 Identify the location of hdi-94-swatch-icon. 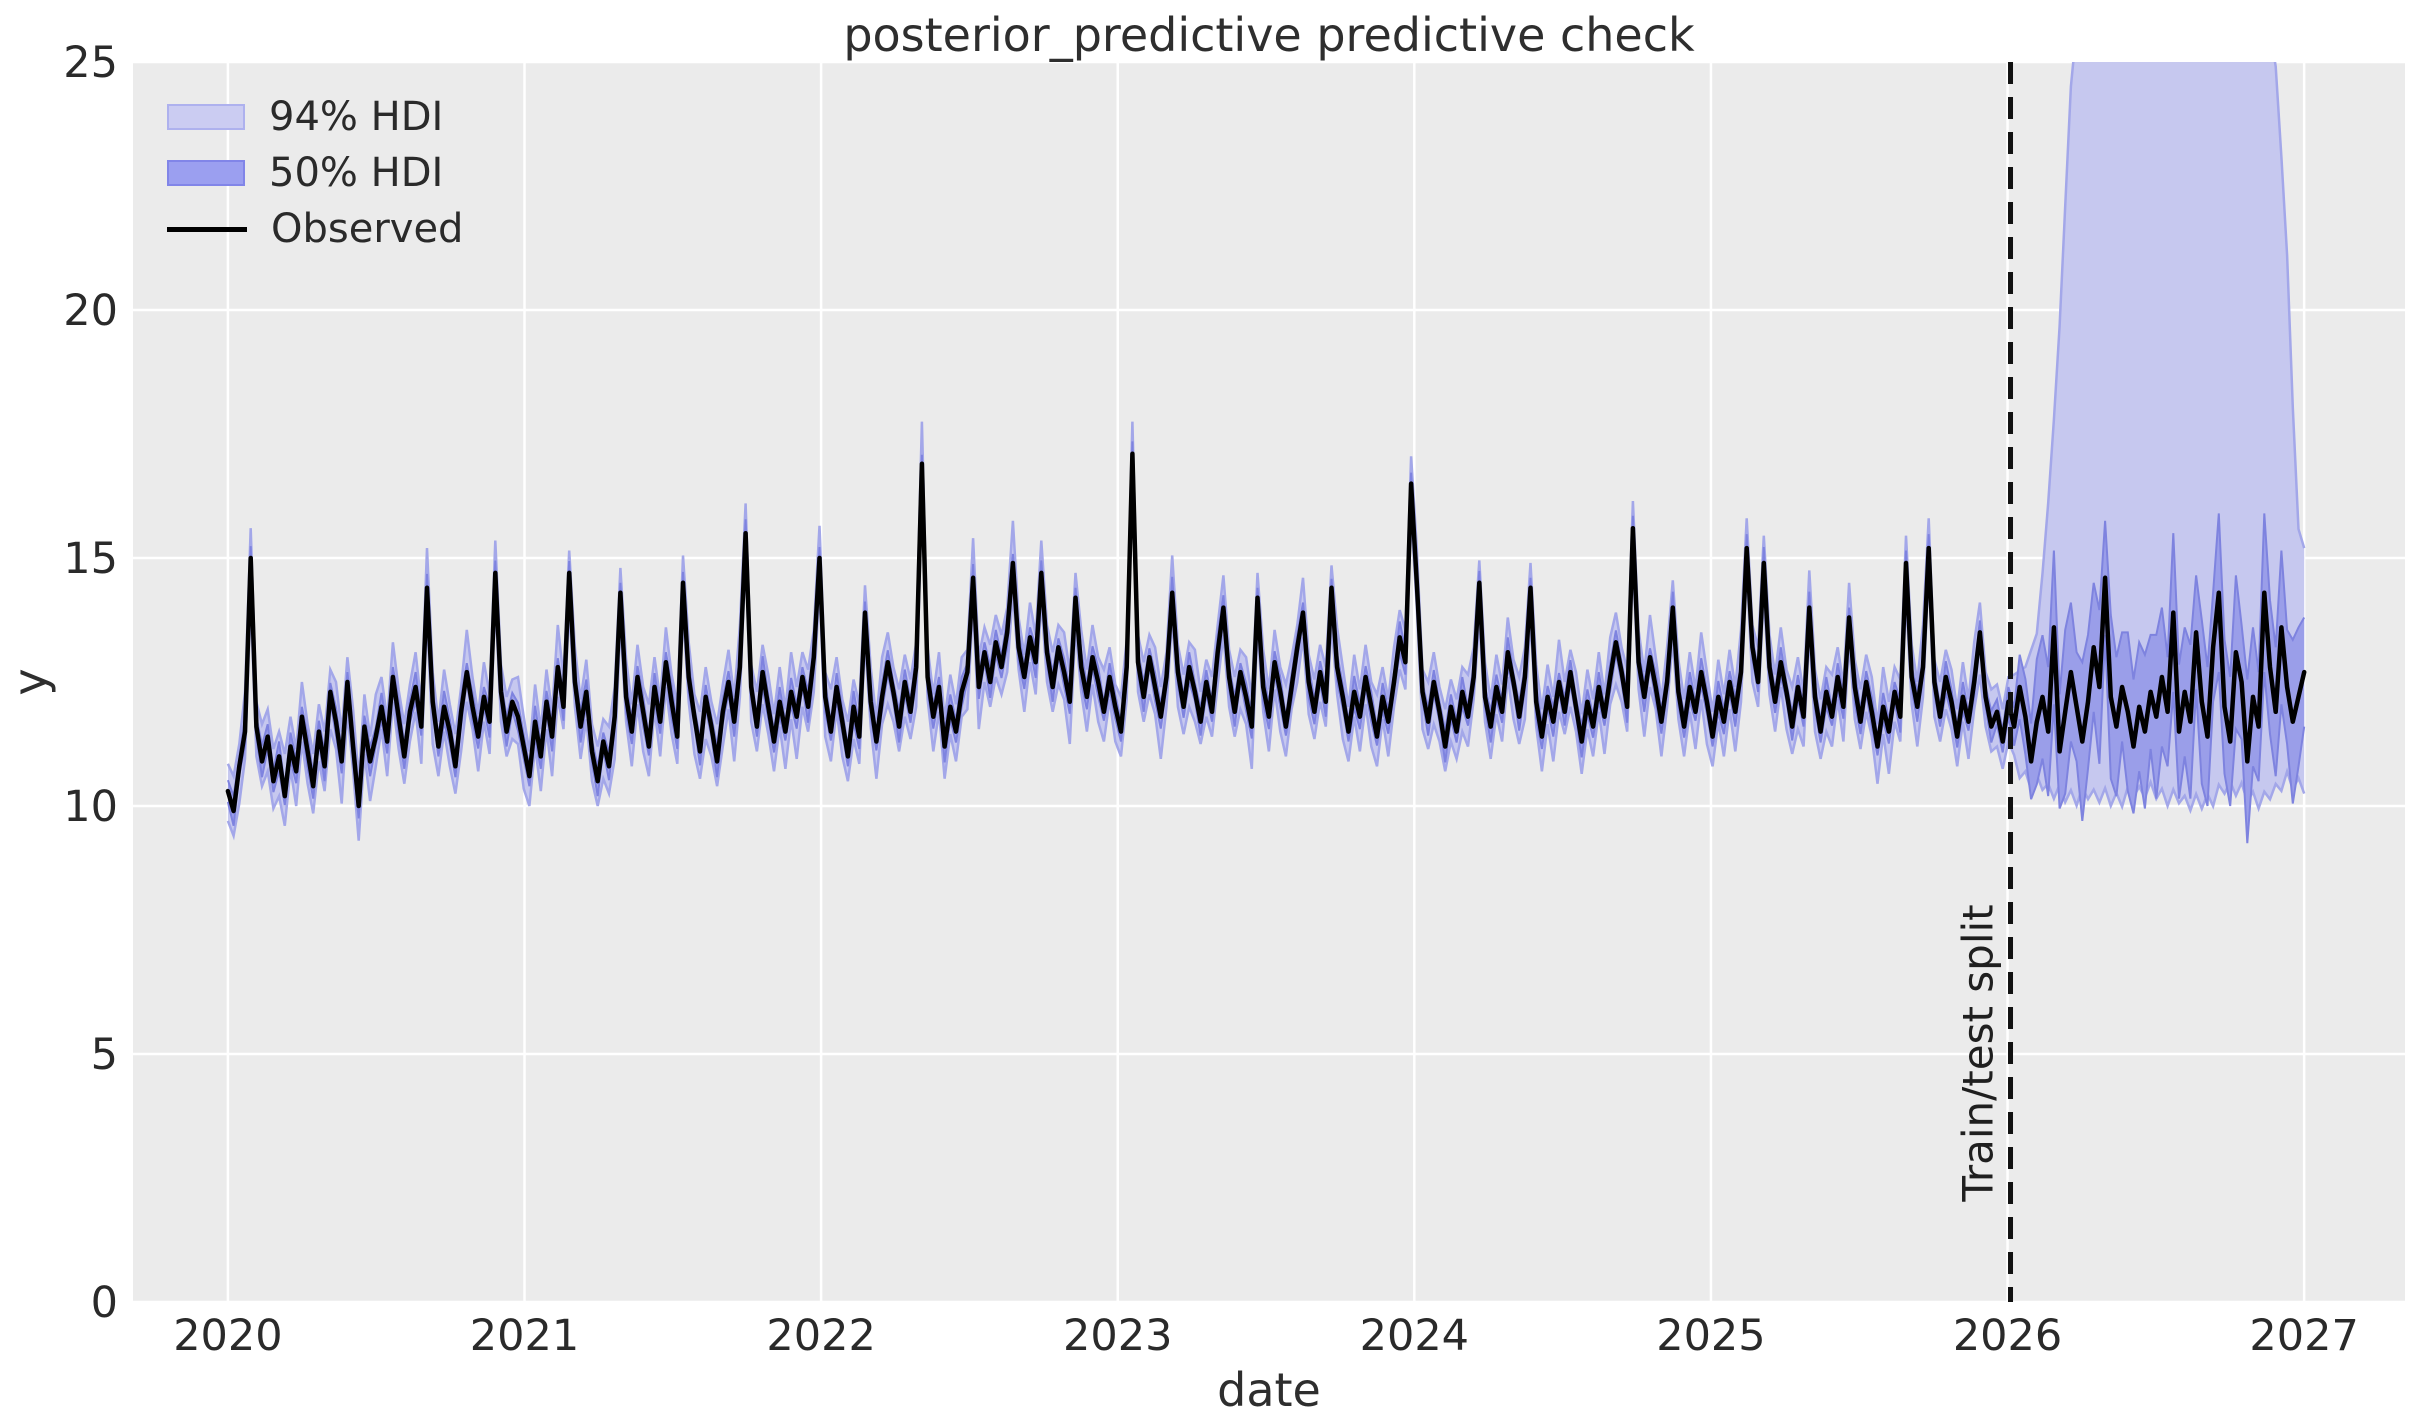
(206, 117).